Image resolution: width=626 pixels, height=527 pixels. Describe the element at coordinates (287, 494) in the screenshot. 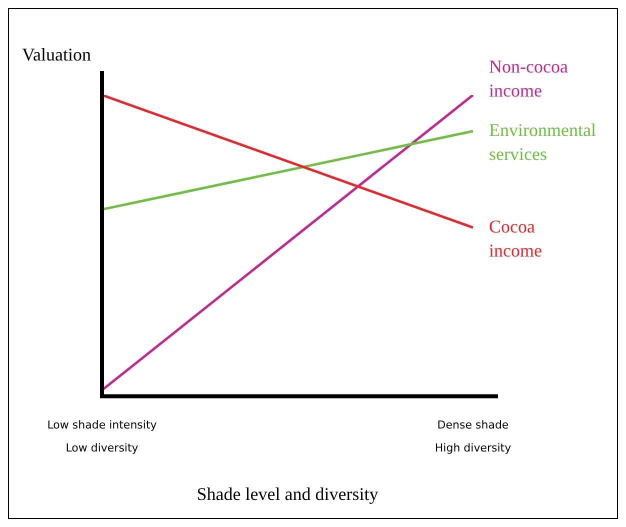

I see `x-axis-title: Shade level and diversity` at that location.